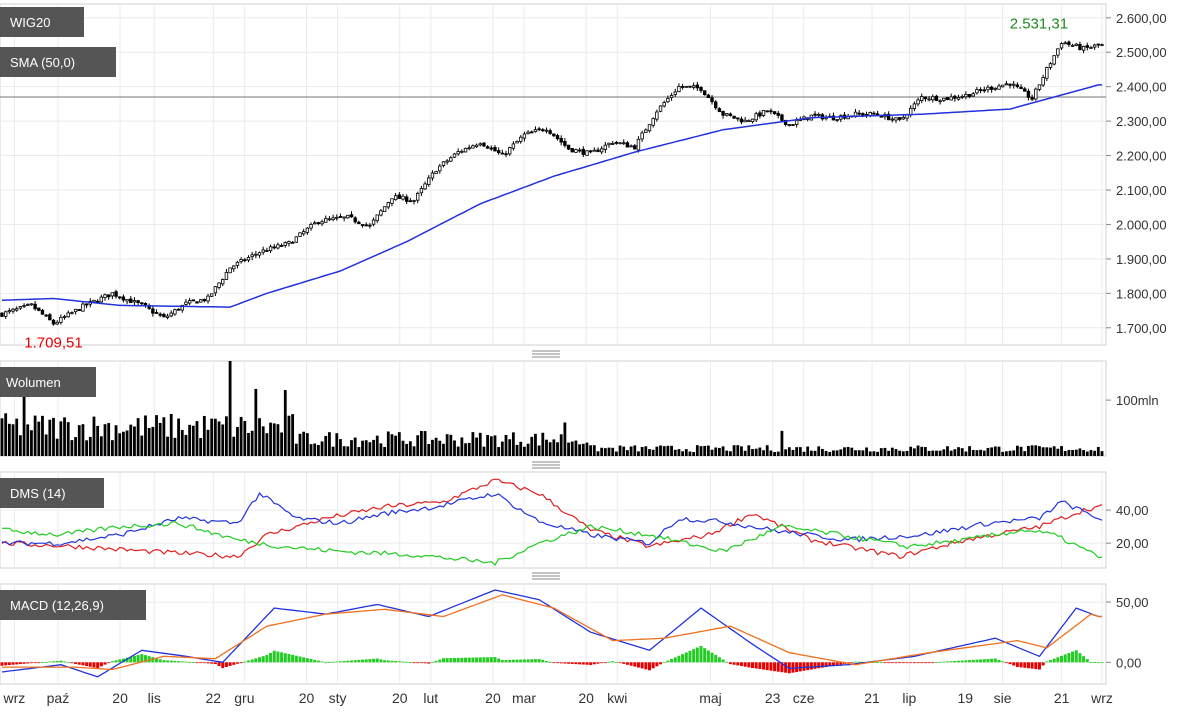 The width and height of the screenshot is (1200, 716). What do you see at coordinates (1141, 87) in the screenshot?
I see `price-tick-label: 2.400,00` at bounding box center [1141, 87].